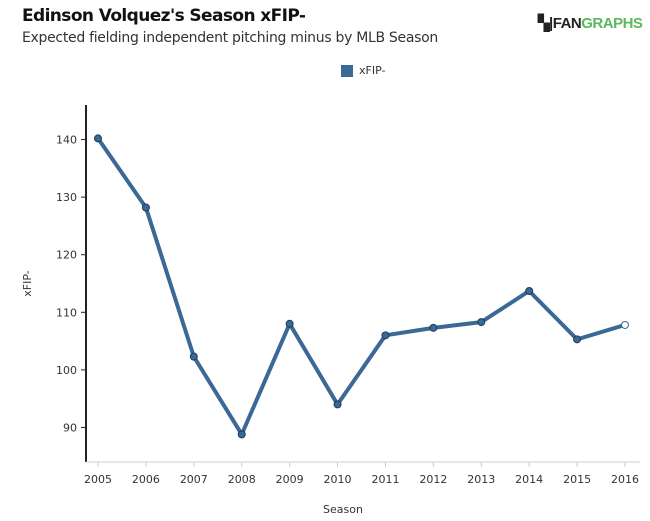 Image resolution: width=650 pixels, height=521 pixels. What do you see at coordinates (290, 479) in the screenshot?
I see `x-tick-label: 2009` at bounding box center [290, 479].